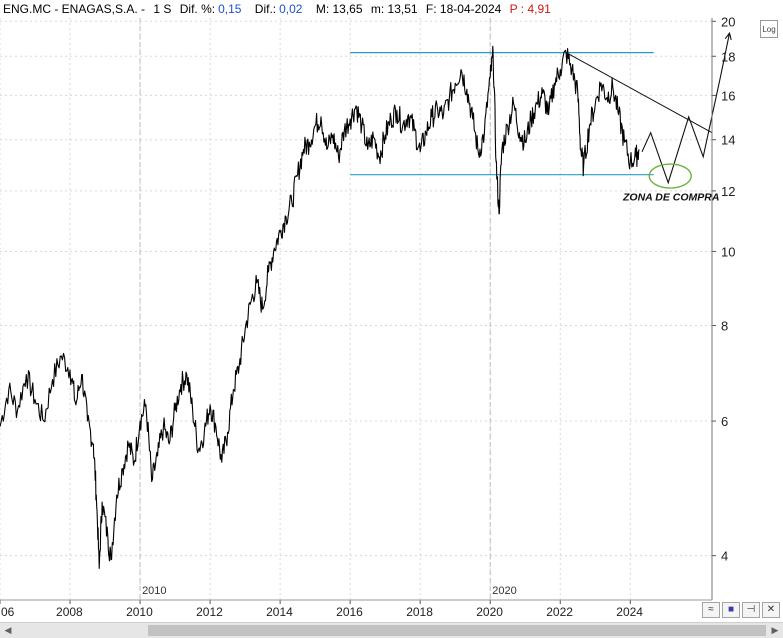 This screenshot has height=638, width=783. What do you see at coordinates (139, 612) in the screenshot?
I see `x-tick-label: 2010` at bounding box center [139, 612].